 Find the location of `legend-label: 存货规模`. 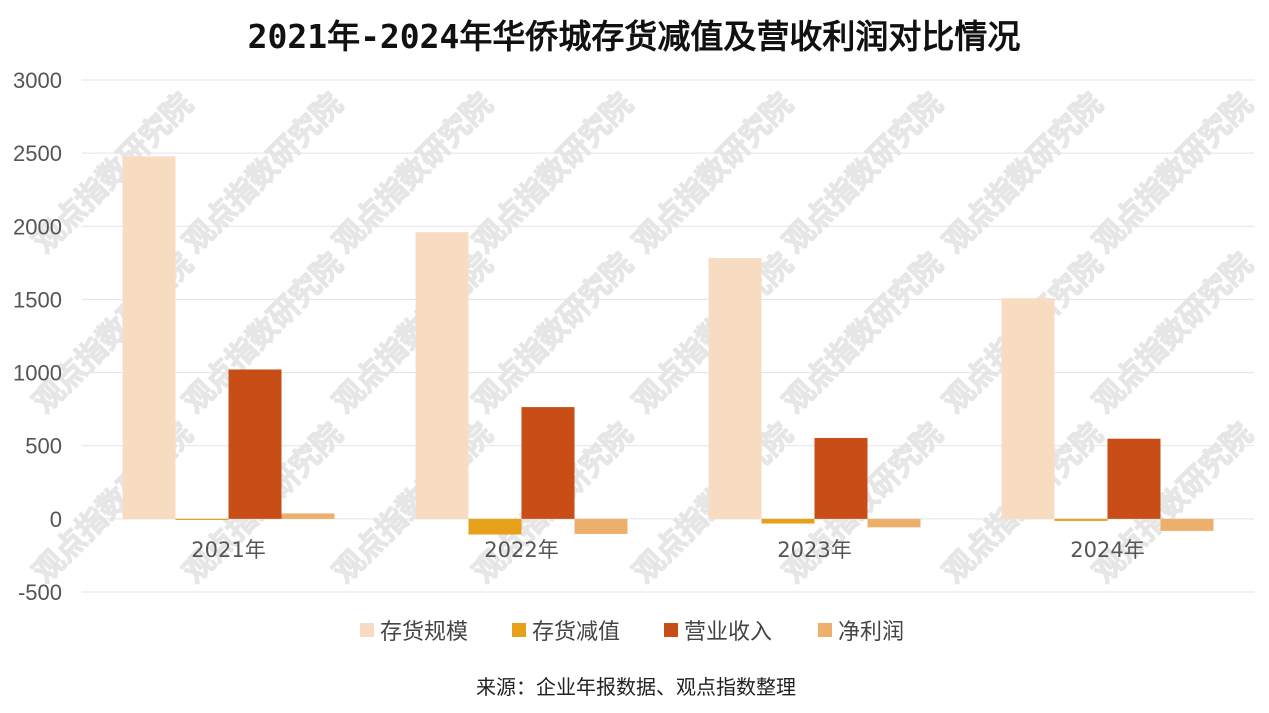

legend-label: 存货规模 is located at coordinates (424, 632).